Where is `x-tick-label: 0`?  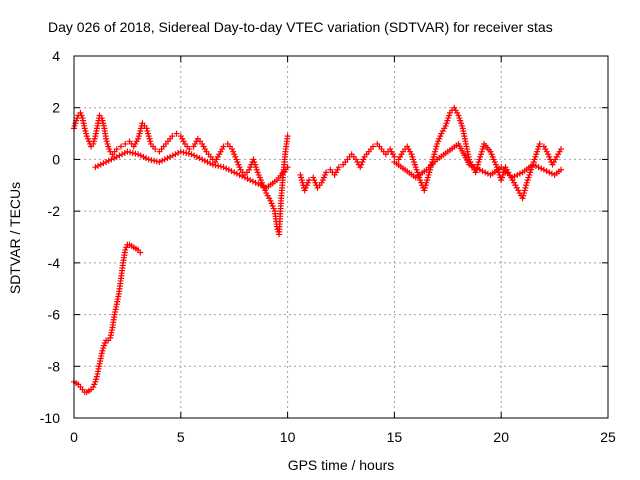
x-tick-label: 0 is located at coordinates (74, 437).